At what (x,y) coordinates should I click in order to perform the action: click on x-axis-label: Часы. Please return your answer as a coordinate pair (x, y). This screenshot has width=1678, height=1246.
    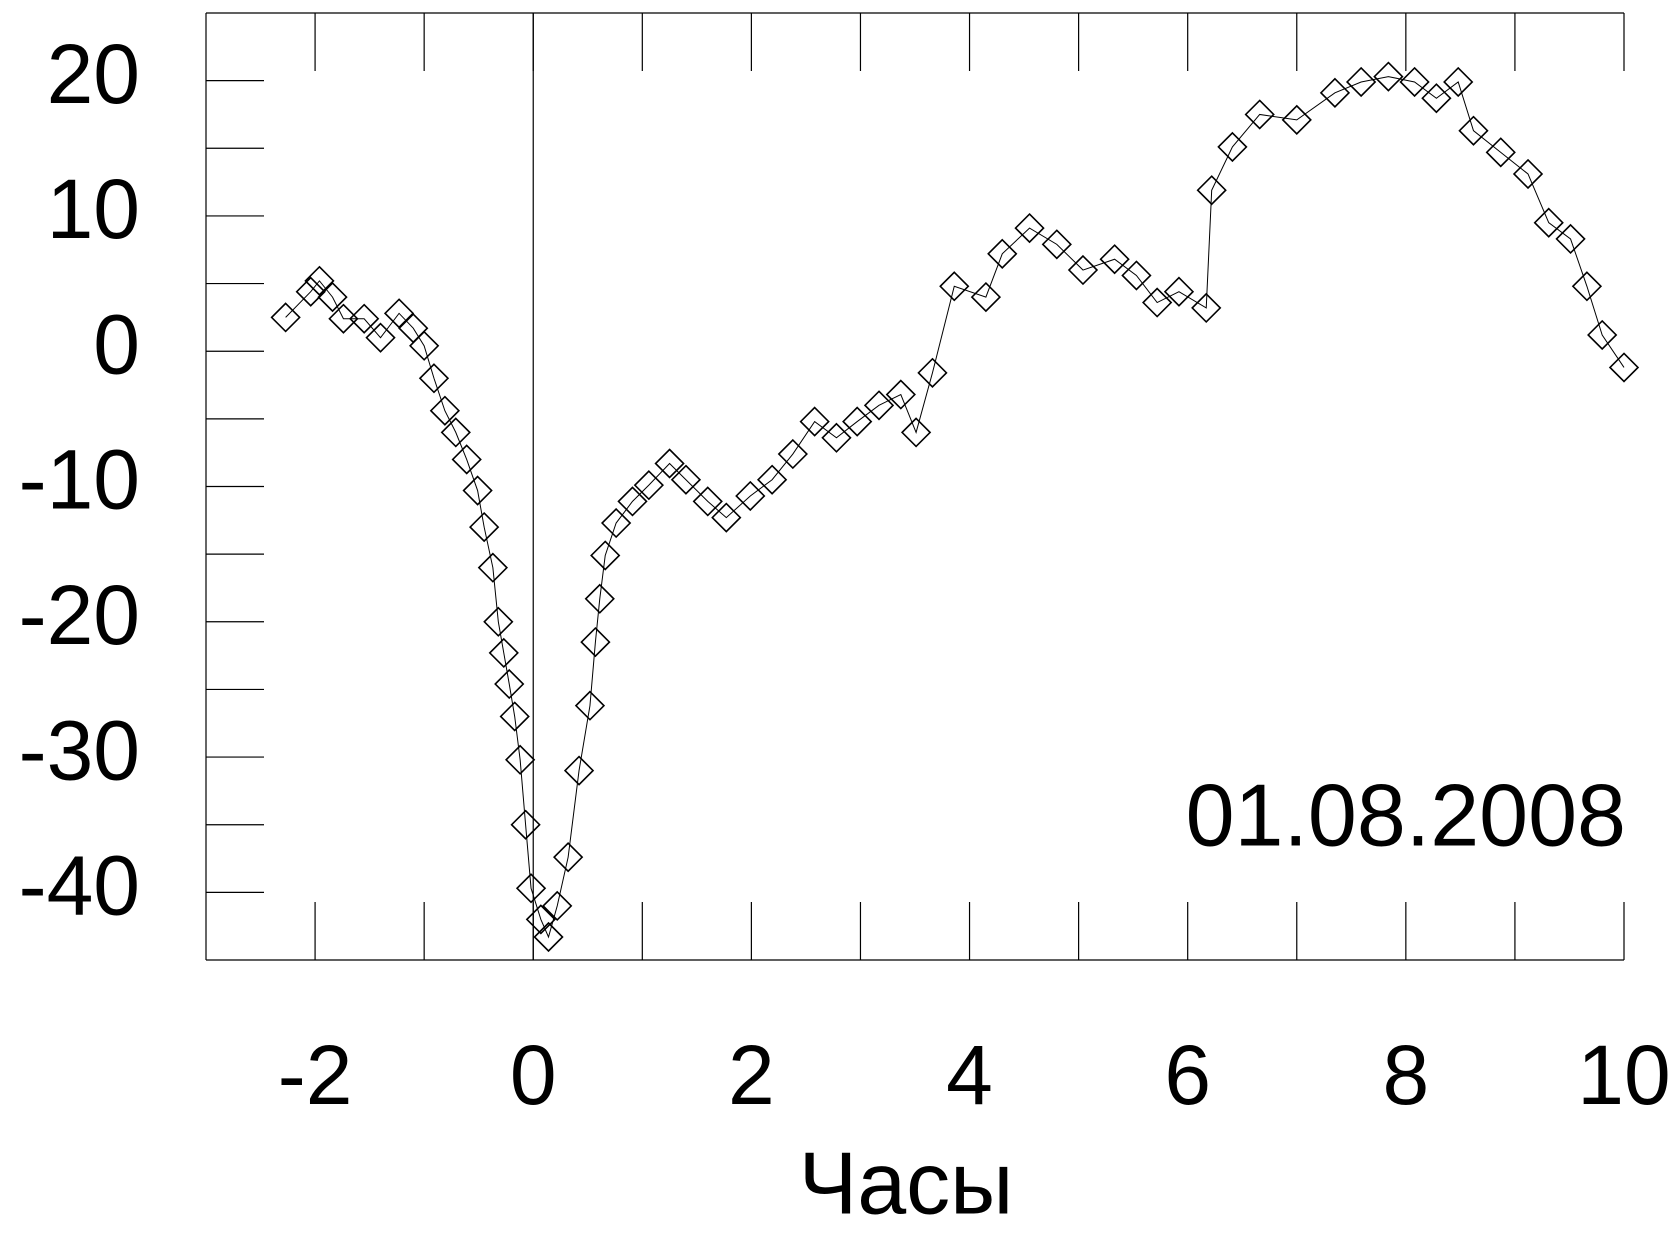
    Looking at the image, I should click on (906, 1182).